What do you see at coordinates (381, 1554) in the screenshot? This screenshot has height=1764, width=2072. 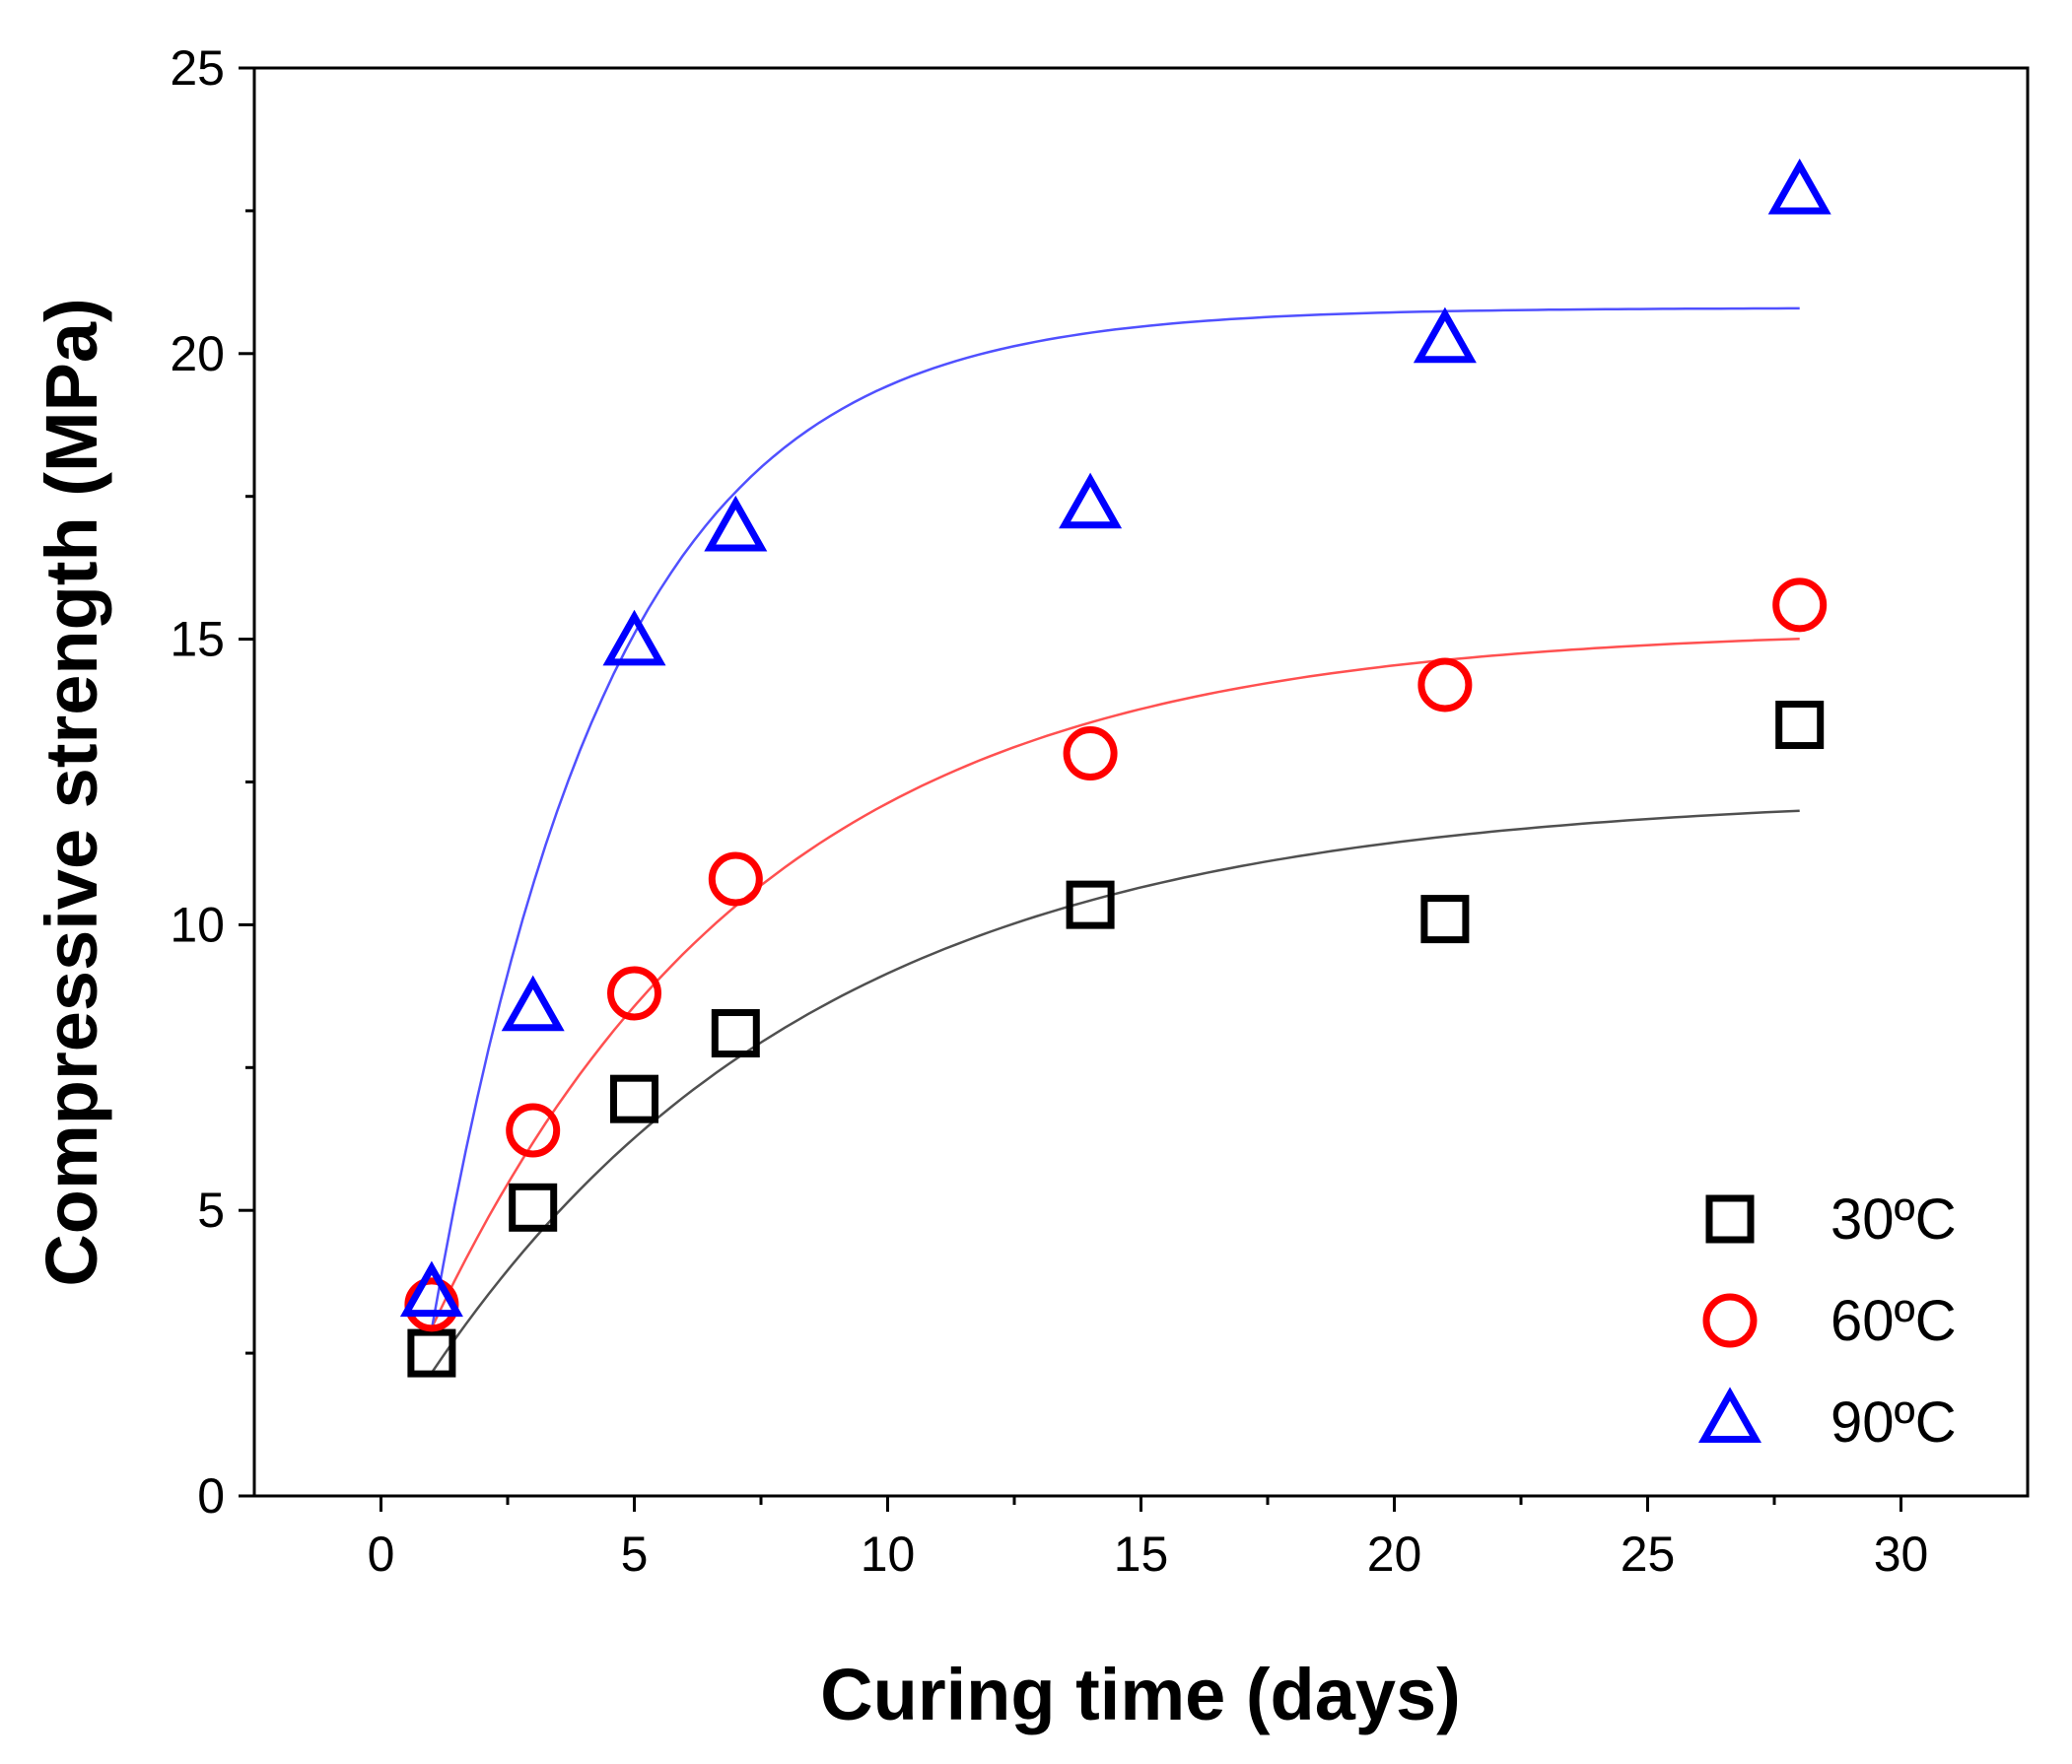 I see `x-tick-label: 0` at bounding box center [381, 1554].